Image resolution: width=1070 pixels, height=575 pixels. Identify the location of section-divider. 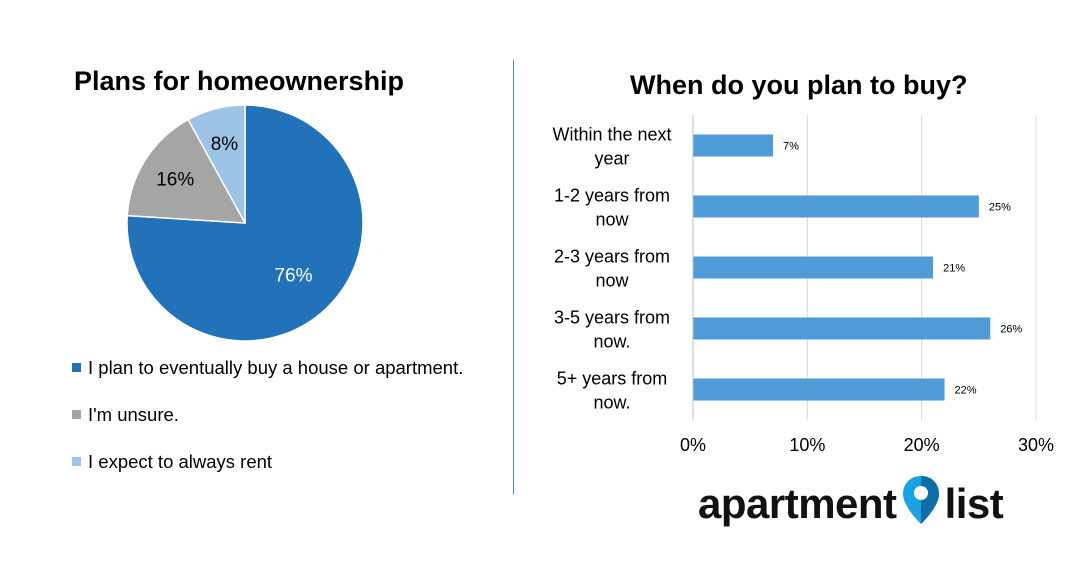
(513, 277).